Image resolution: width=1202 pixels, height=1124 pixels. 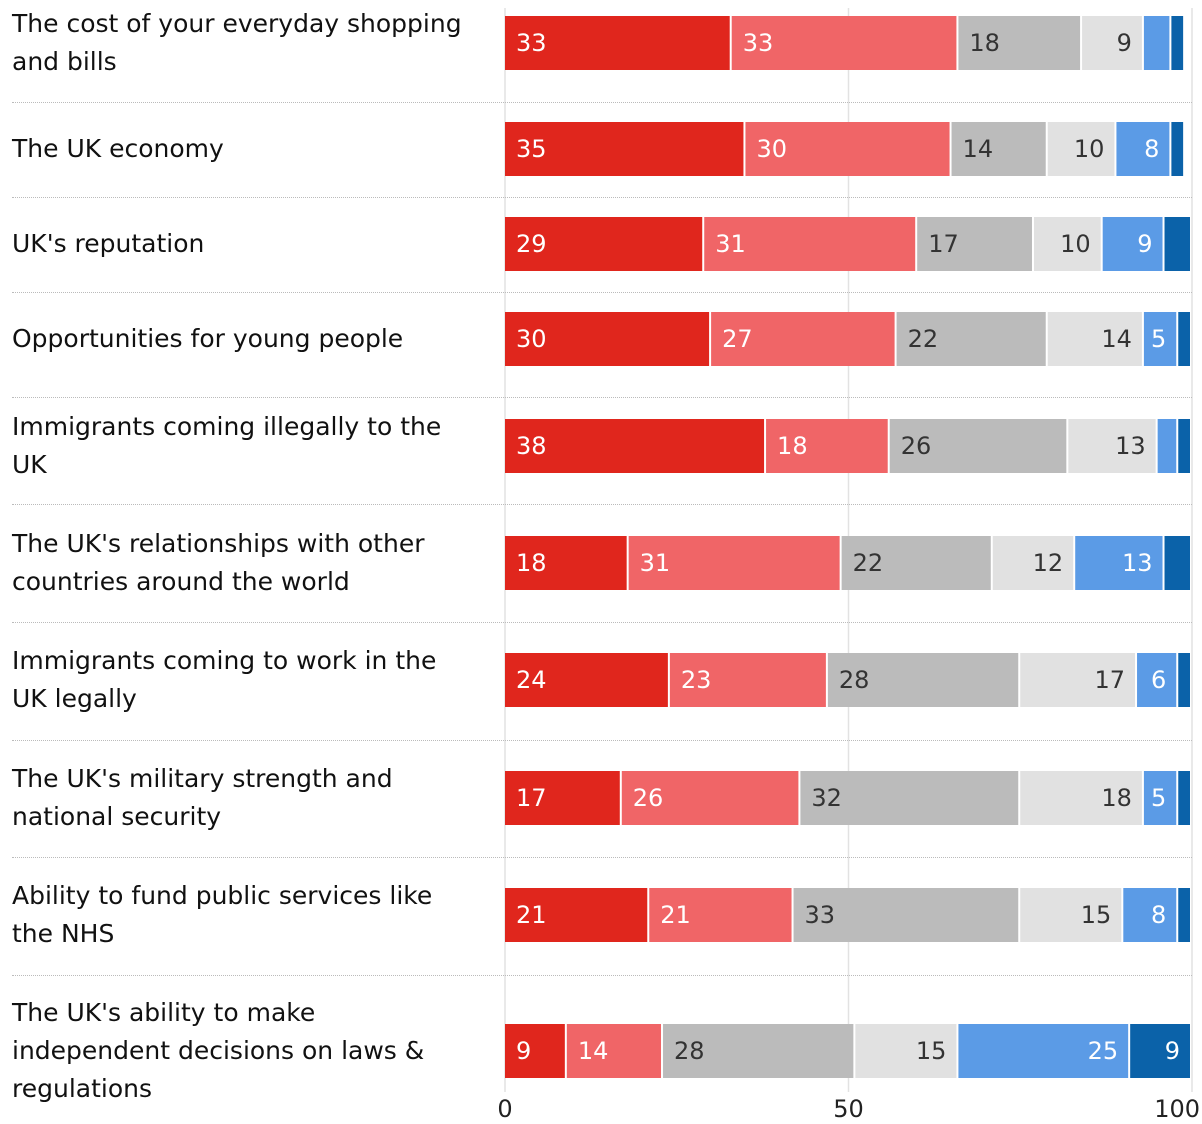 What do you see at coordinates (118, 148) in the screenshot?
I see `category-label: The UK economy` at bounding box center [118, 148].